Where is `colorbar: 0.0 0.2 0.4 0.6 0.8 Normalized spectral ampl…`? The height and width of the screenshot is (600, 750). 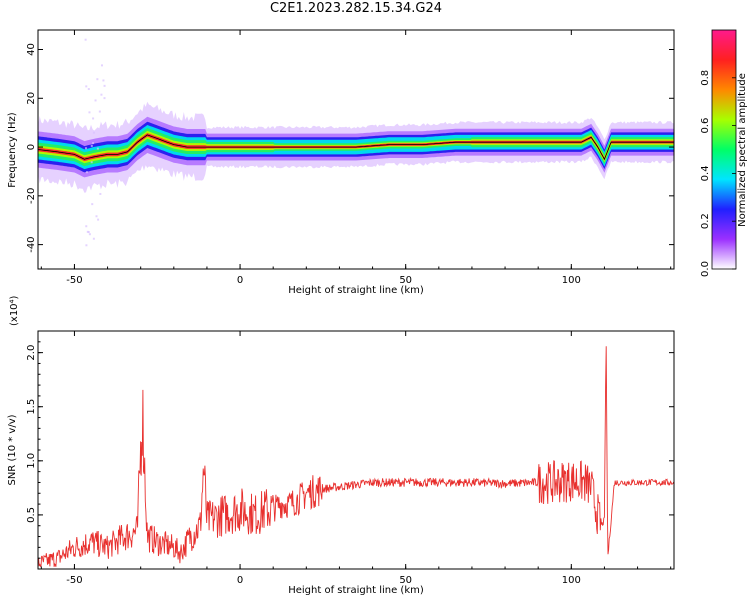 colorbar: 0.0 0.2 0.4 0.6 0.8 Normalized spectral ampl… is located at coordinates (724, 153).